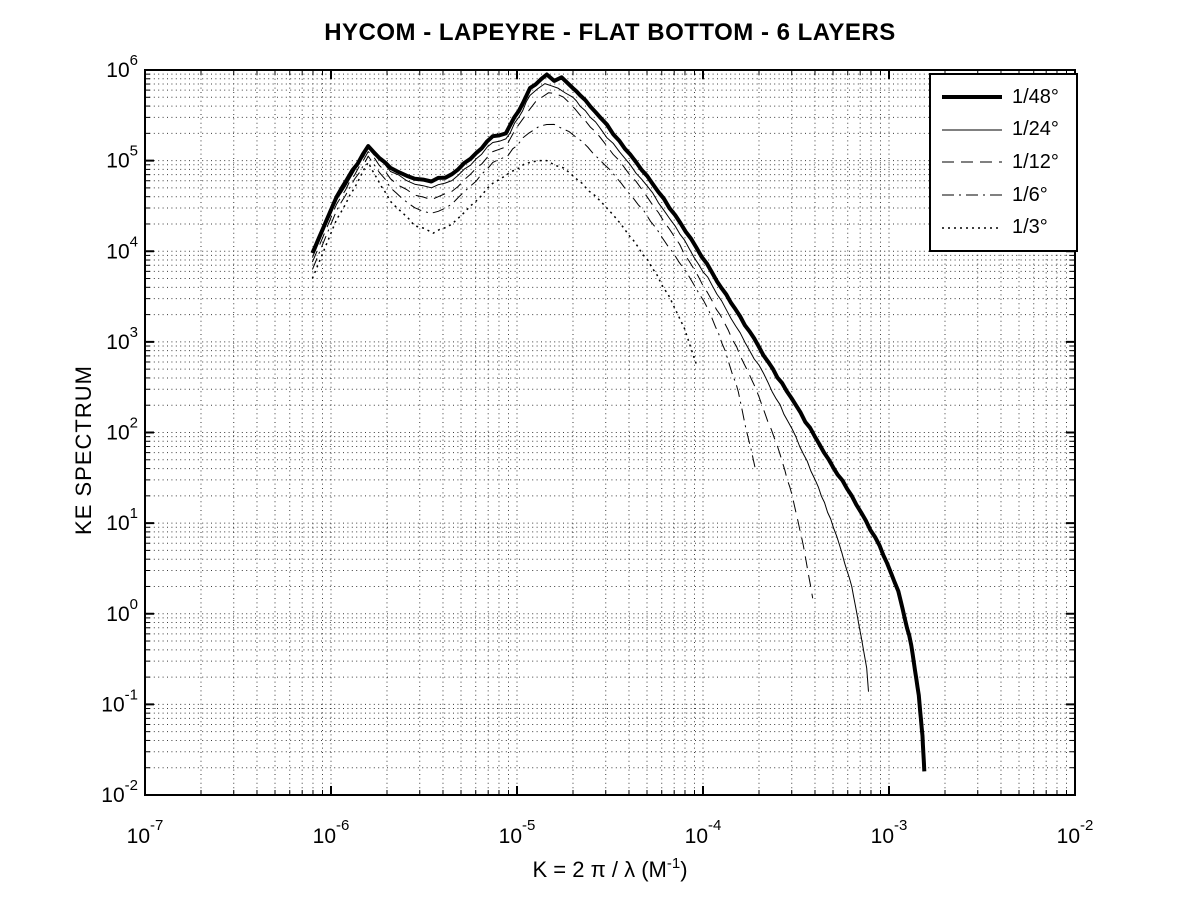 Image resolution: width=1200 pixels, height=901 pixels. What do you see at coordinates (331, 832) in the screenshot?
I see `x-tick-label: 10⁻⁶` at bounding box center [331, 832].